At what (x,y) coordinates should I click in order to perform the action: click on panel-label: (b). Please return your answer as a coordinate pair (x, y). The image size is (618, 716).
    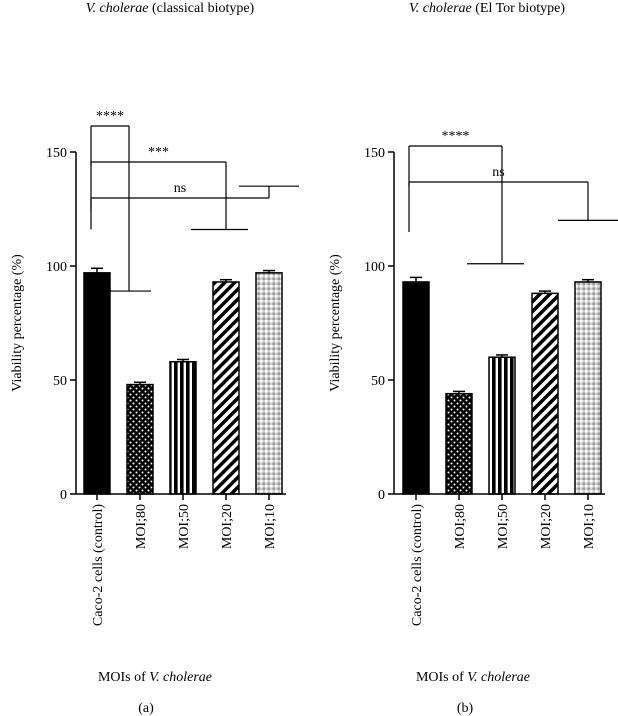
    Looking at the image, I should click on (465, 708).